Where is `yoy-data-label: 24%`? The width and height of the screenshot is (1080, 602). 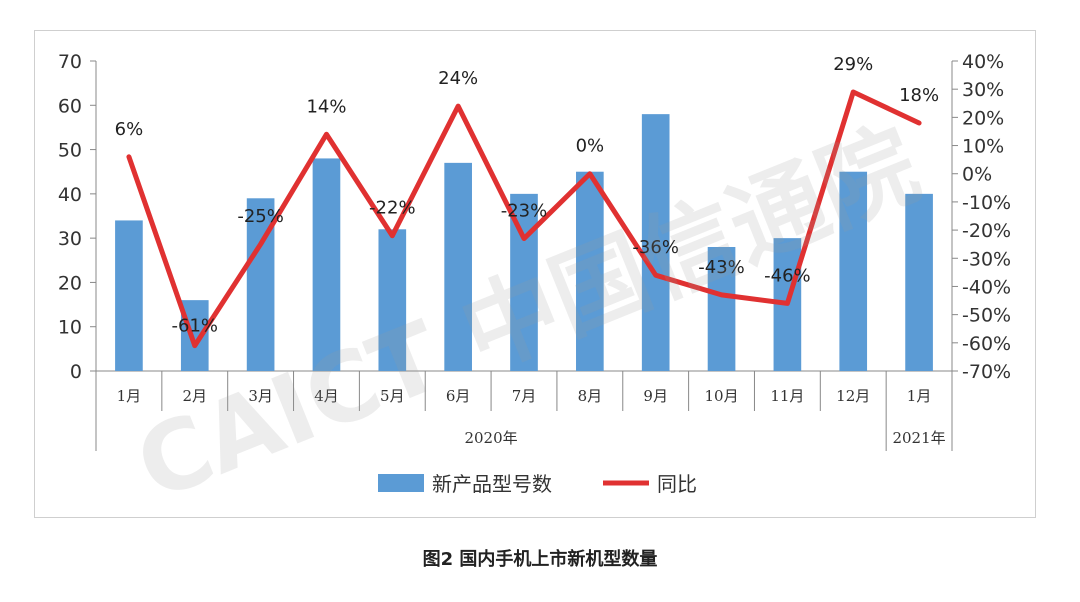 yoy-data-label: 24% is located at coordinates (458, 78).